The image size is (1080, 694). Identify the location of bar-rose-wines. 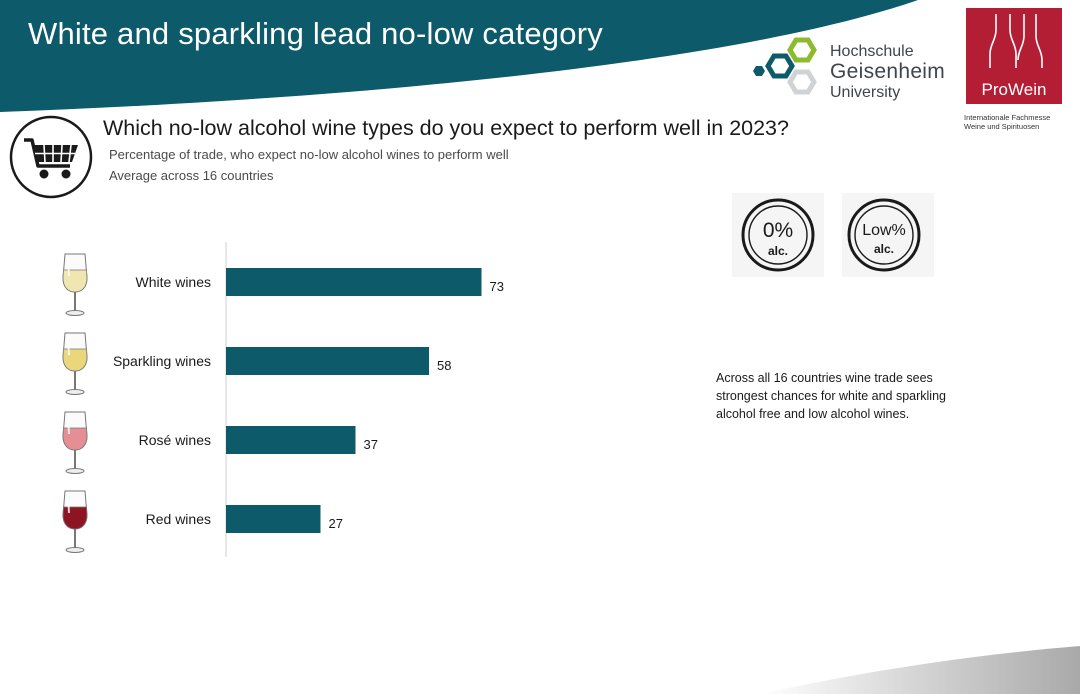
(291, 440).